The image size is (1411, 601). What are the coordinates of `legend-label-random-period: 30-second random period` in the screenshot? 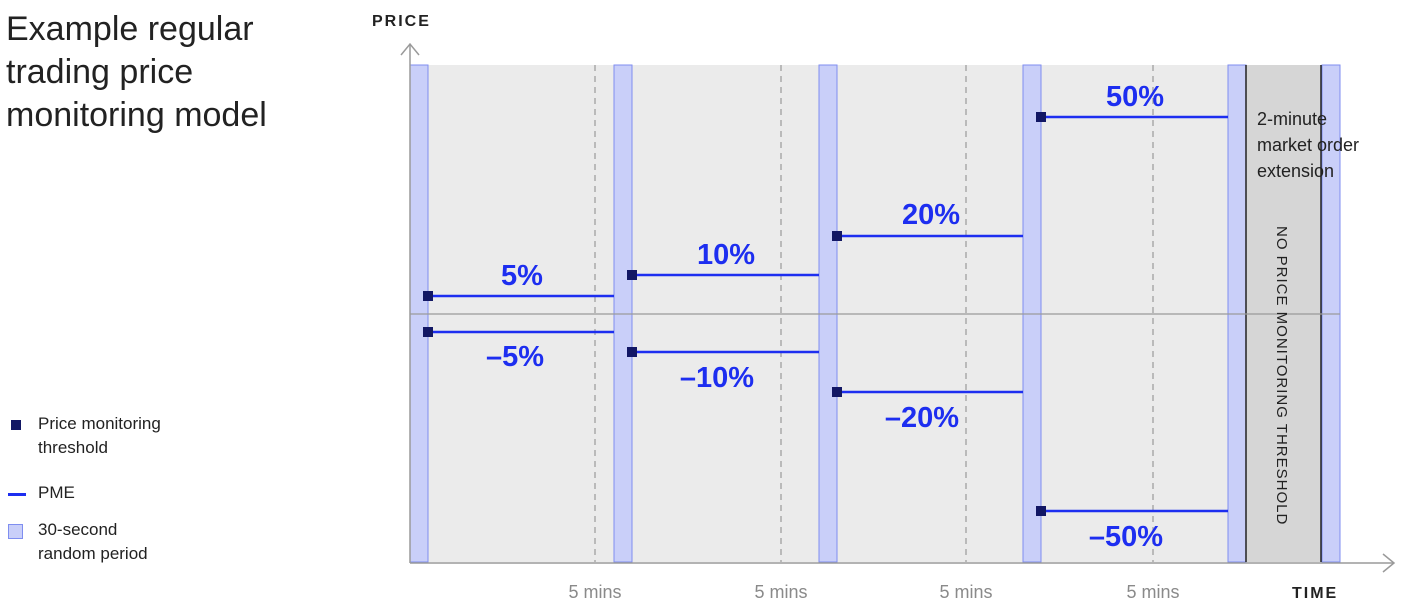 It's located at (123, 542).